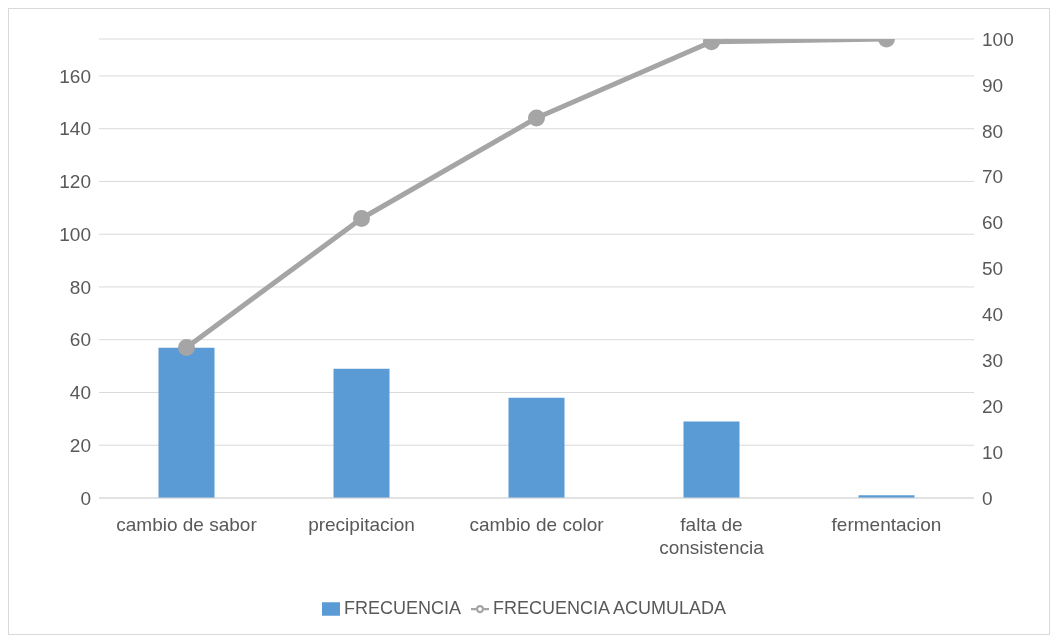 This screenshot has height=641, width=1055. What do you see at coordinates (609, 608) in the screenshot?
I see `legend-label: FRECUENCIA ACUMULADA` at bounding box center [609, 608].